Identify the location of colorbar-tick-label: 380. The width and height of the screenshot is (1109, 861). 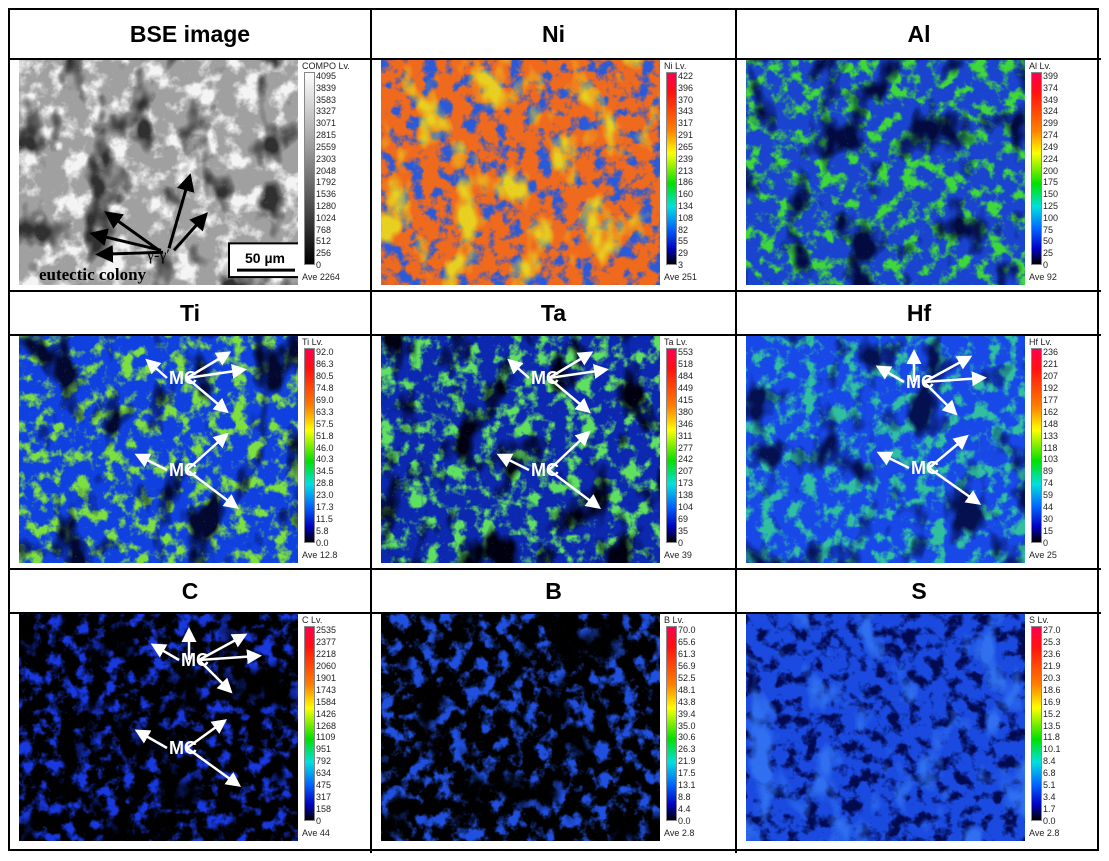
(686, 411).